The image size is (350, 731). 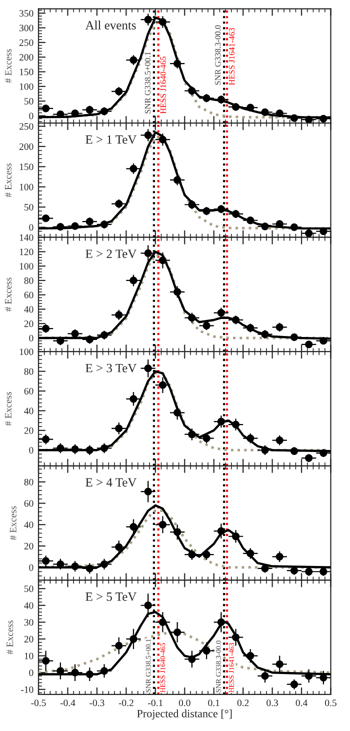 What do you see at coordinates (147, 83) in the screenshot?
I see `ref-line-label: SNR G338.5+00.1` at bounding box center [147, 83].